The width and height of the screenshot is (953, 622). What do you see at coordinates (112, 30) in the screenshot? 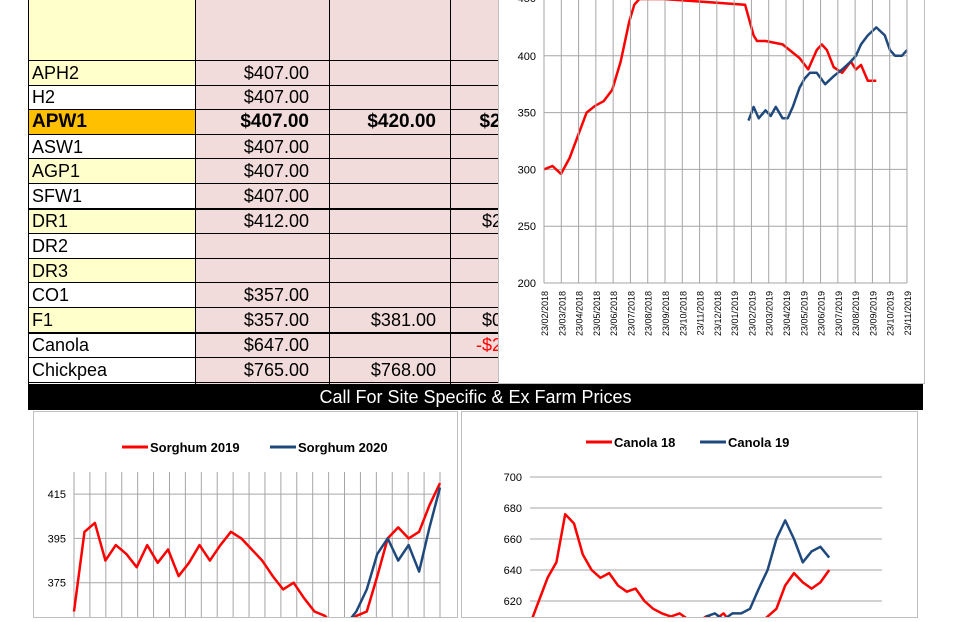
I see `cell-name` at bounding box center [112, 30].